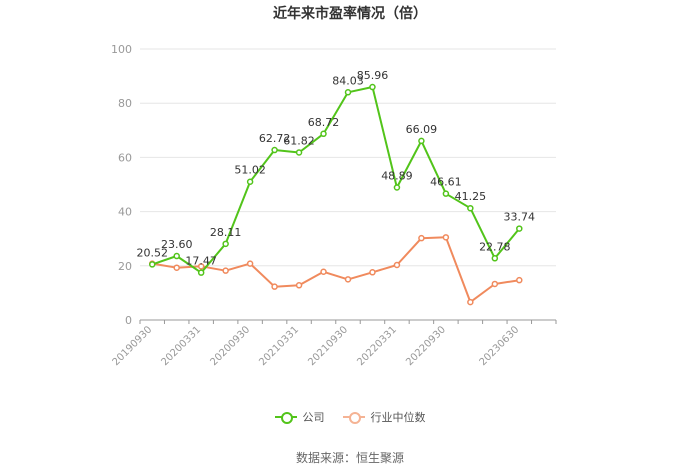 This screenshot has height=473, width=700. What do you see at coordinates (471, 196) in the screenshot?
I see `data-label-company-13: 41.25` at bounding box center [471, 196].